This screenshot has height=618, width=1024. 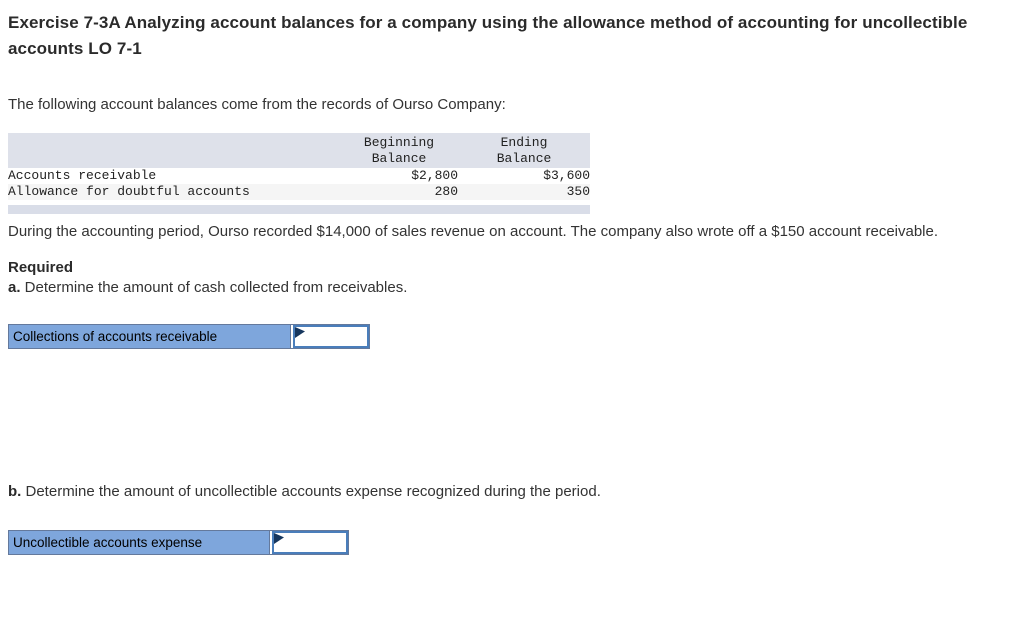 I want to click on table-row-allowance-doubtful: Allowance for doubtful accounts 280 350, so click(x=299, y=192).